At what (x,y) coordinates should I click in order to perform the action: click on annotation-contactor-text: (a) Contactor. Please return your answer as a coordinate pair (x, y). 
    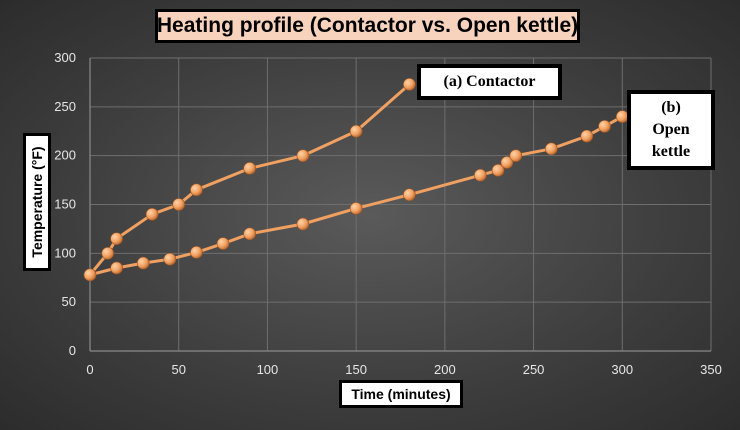
    Looking at the image, I should click on (489, 81).